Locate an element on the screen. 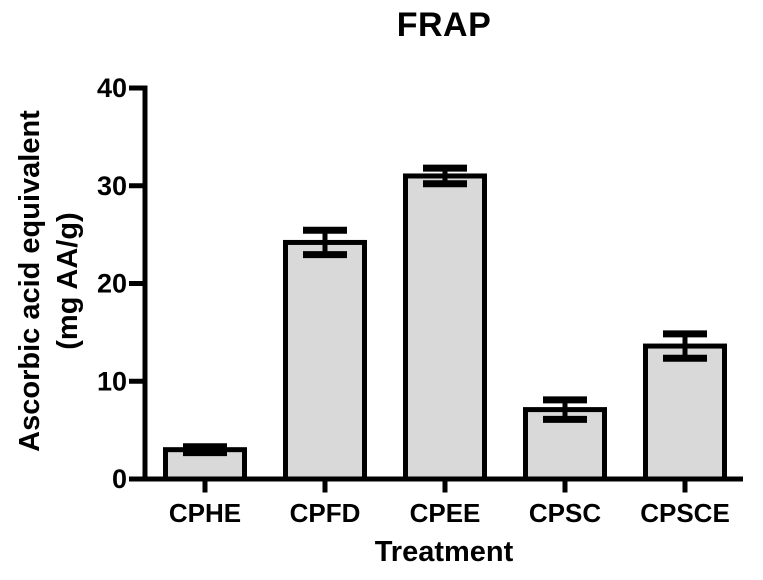  x-category-label-CPSC: CPSC is located at coordinates (565, 513).